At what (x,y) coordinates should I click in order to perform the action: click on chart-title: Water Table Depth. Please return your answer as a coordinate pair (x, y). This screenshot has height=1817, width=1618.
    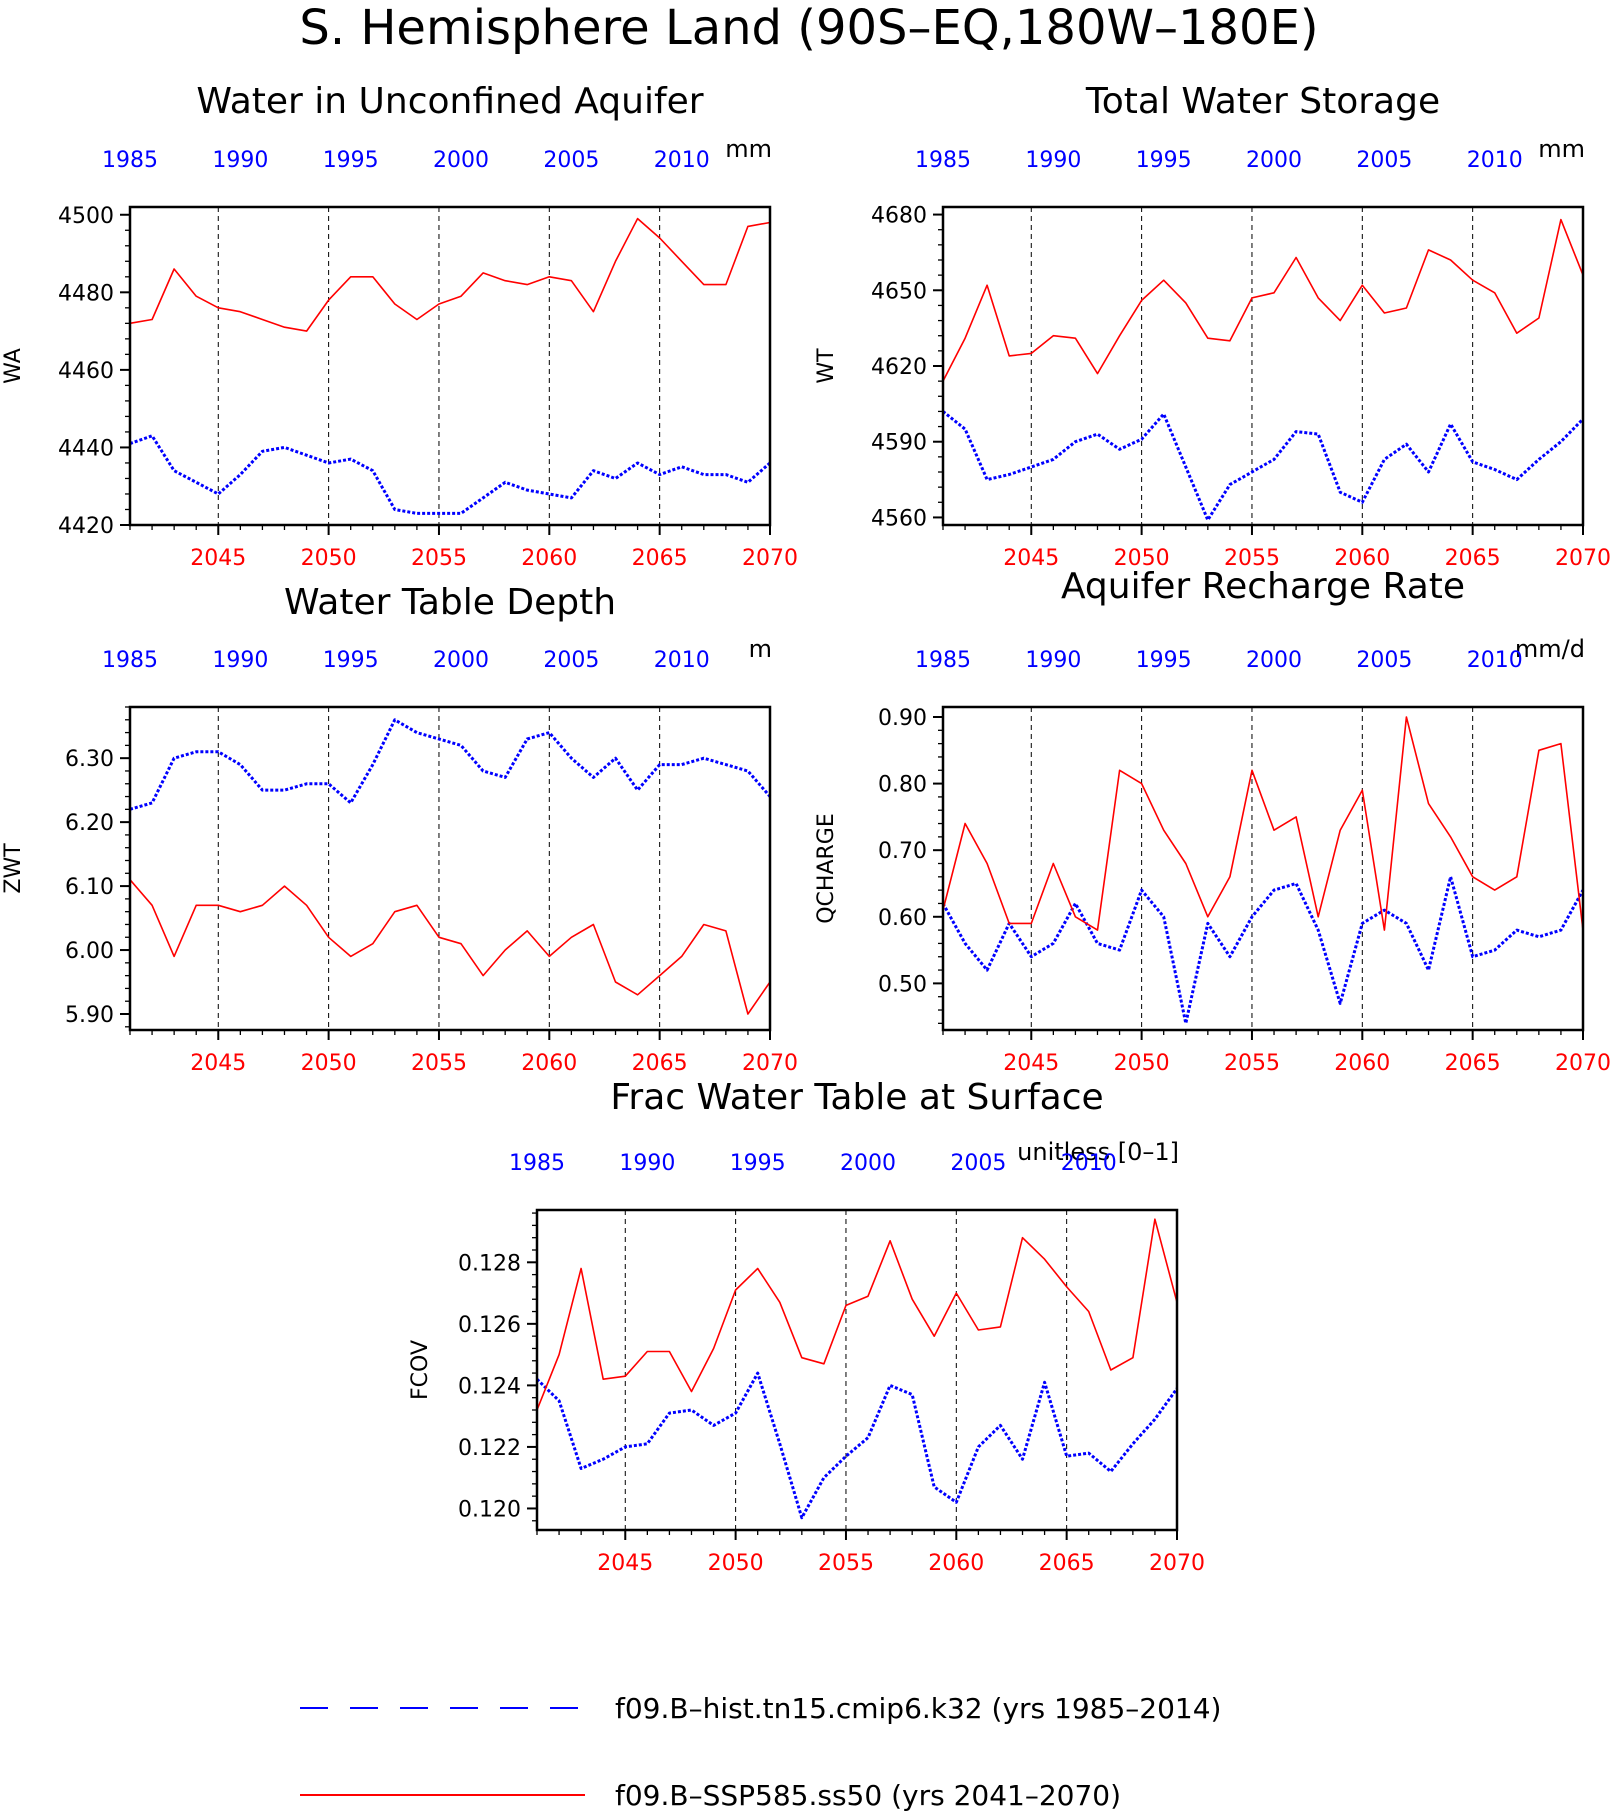
    Looking at the image, I should click on (450, 602).